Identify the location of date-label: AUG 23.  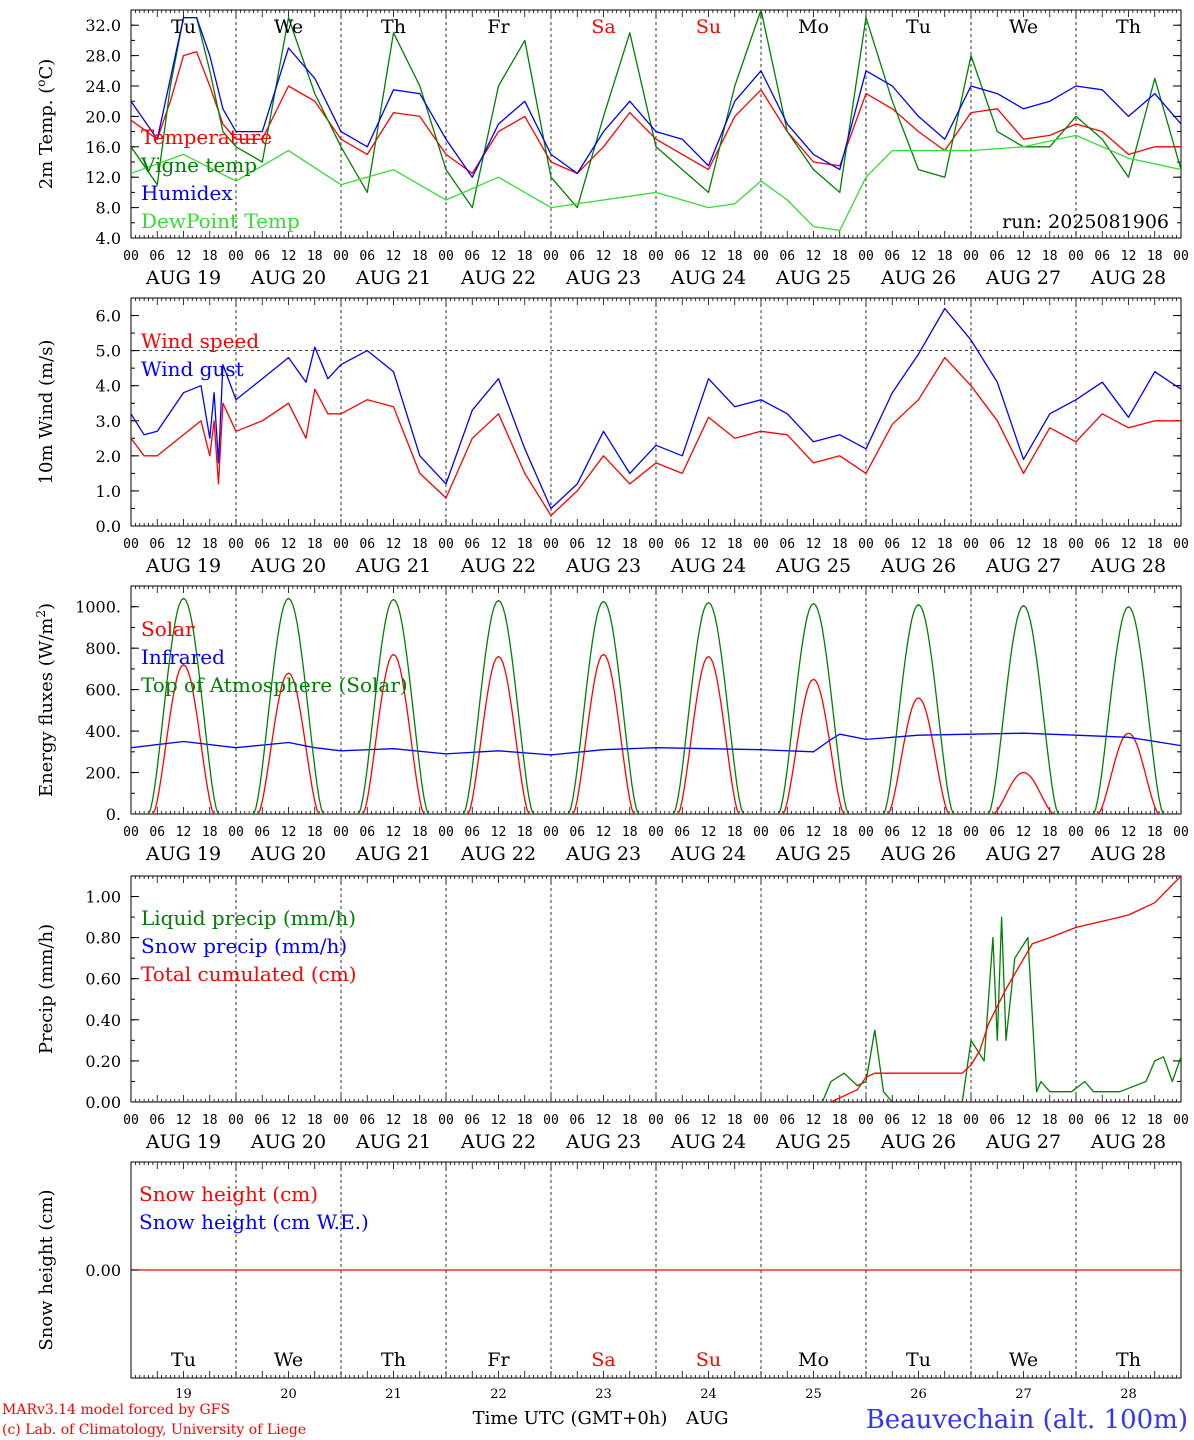
(603, 854).